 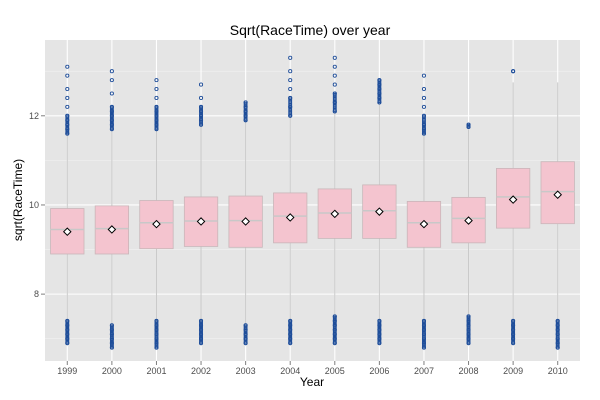 What do you see at coordinates (201, 214) in the screenshot?
I see `box-2002` at bounding box center [201, 214].